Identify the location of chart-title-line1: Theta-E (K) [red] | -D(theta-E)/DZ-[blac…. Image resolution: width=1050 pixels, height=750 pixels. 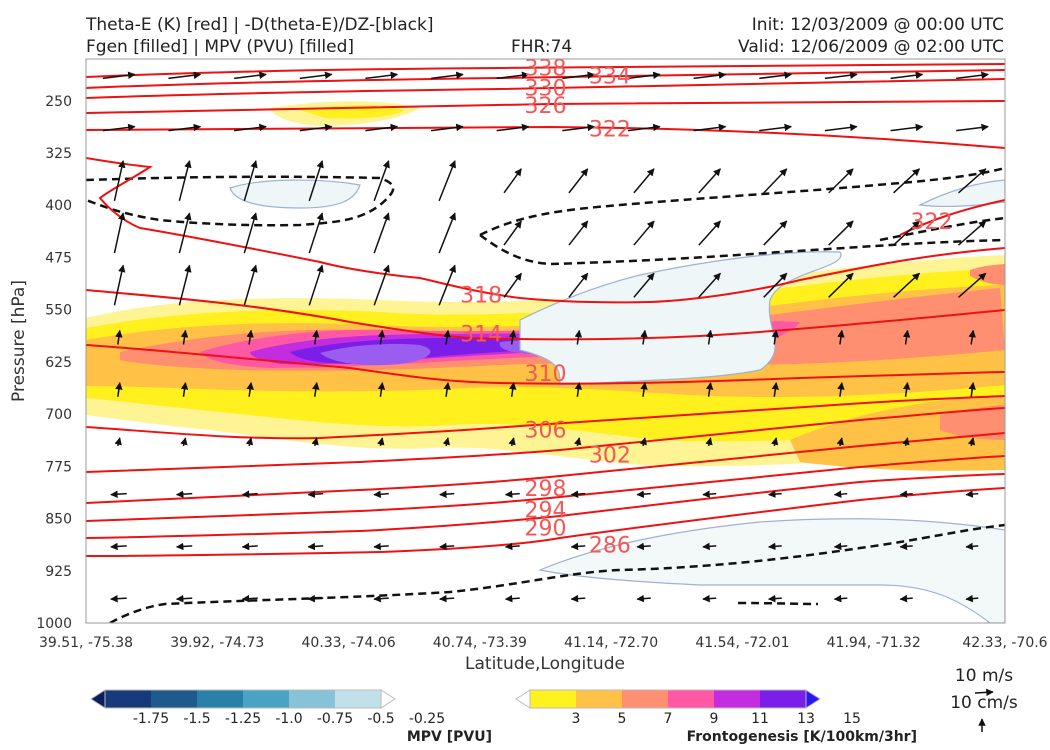
(260, 25).